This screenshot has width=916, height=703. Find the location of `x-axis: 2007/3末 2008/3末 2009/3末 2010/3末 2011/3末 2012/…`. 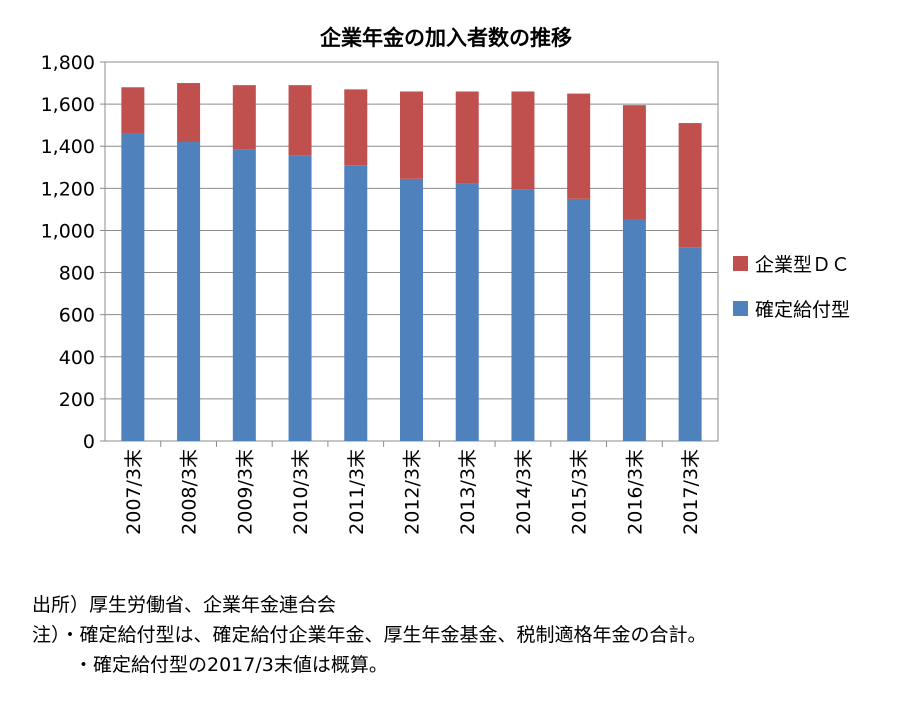

x-axis: 2007/3末 2008/3末 2009/3末 2010/3末 2011/3末 2012/… is located at coordinates (412, 488).